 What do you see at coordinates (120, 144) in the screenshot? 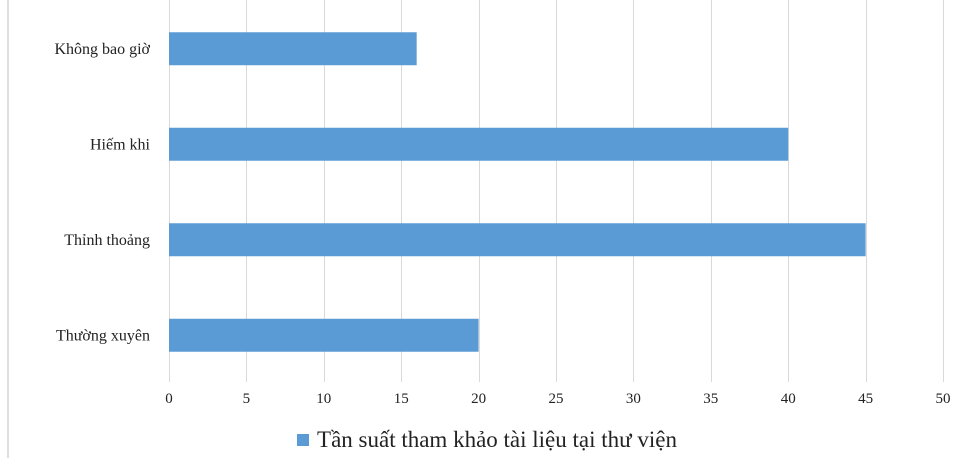
I see `y-category-label-3: Hiếm khi` at bounding box center [120, 144].